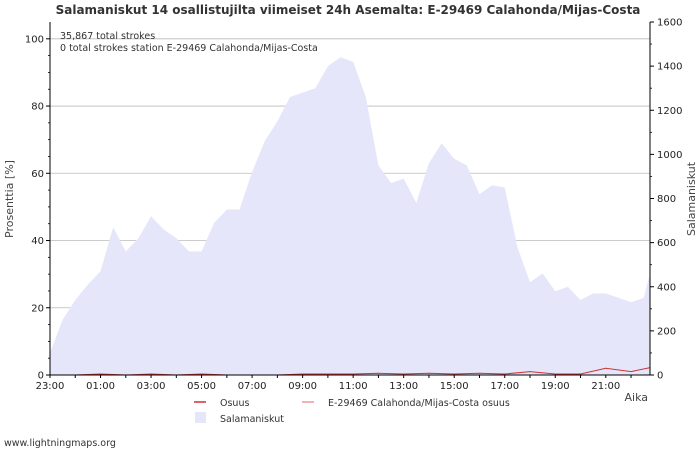 The height and width of the screenshot is (450, 700). I want to click on x-tick-label: 13:00, so click(403, 386).